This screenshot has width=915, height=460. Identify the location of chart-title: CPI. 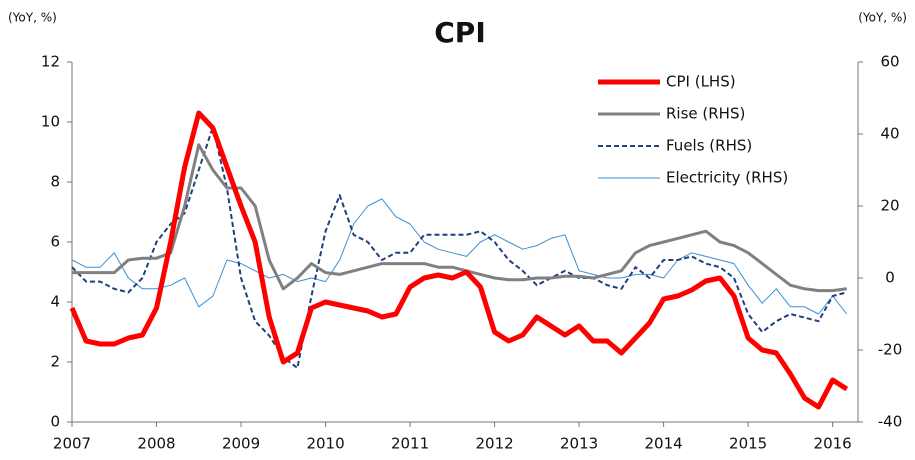
(460, 32).